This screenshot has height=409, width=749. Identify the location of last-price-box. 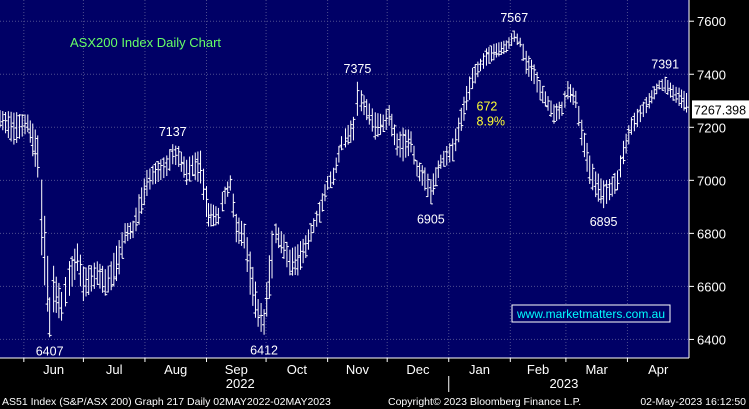
(720, 109).